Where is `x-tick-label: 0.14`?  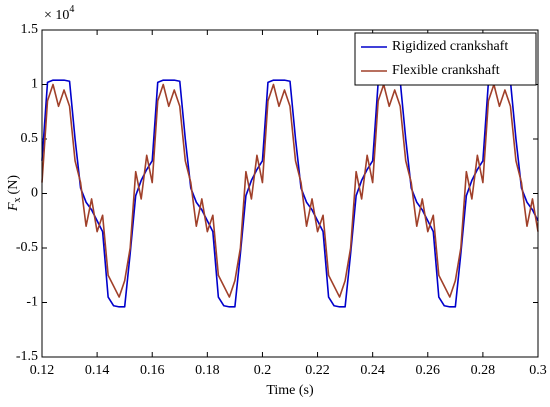
x-tick-label: 0.14 is located at coordinates (97, 370).